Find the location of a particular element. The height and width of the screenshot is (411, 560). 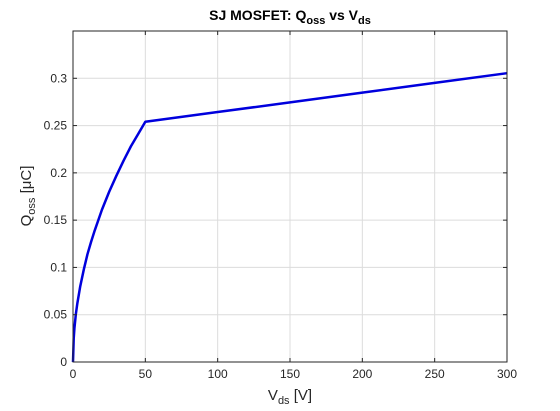

y-tick-label: 0 is located at coordinates (63, 362).